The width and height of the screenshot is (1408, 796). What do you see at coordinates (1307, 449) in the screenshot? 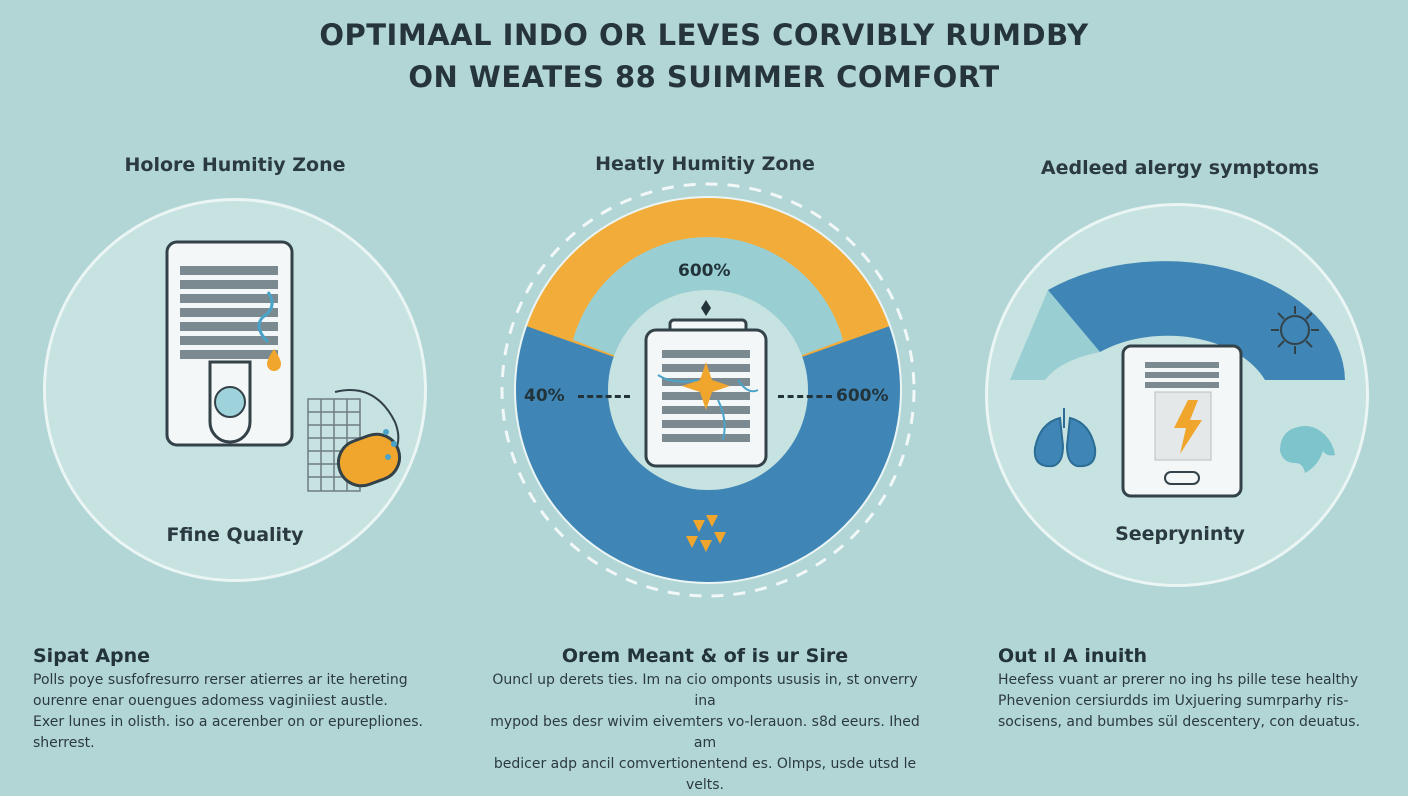
I see `face-profile-icon` at bounding box center [1307, 449].